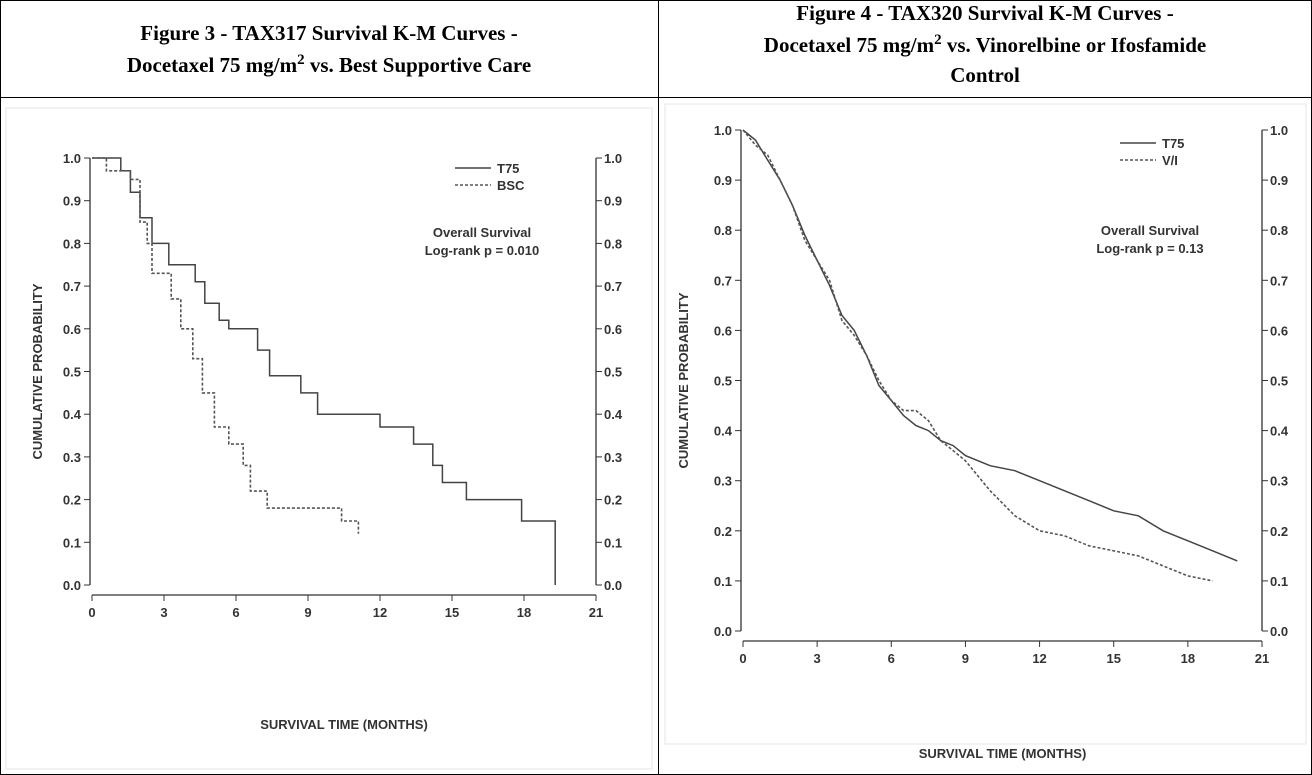 The width and height of the screenshot is (1312, 775). I want to click on title-part: Control, so click(985, 75).